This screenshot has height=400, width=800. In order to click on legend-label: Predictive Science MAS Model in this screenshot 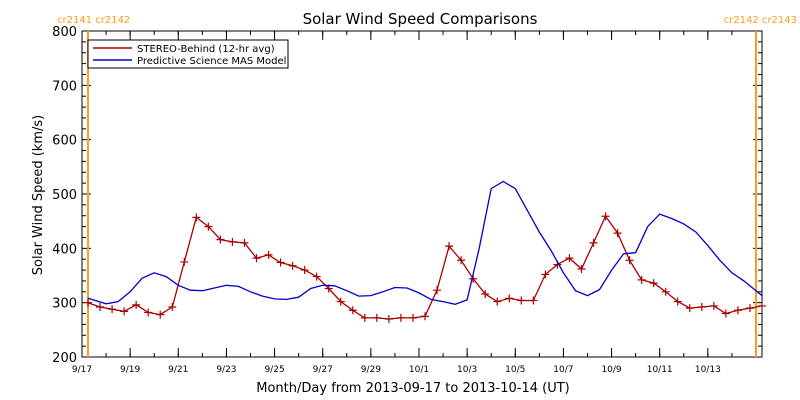, I will do `click(211, 61)`.